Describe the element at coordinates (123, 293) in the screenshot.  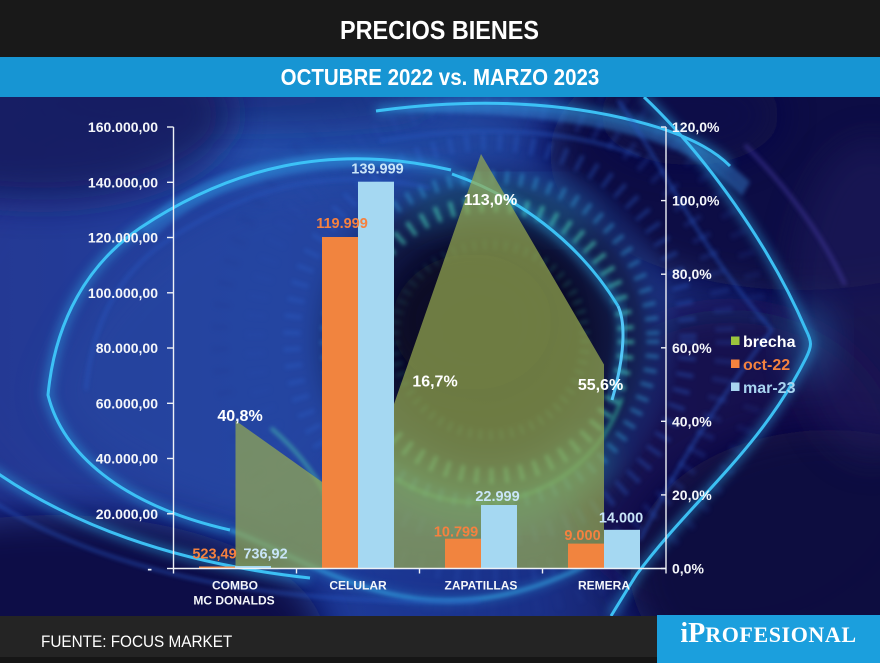
I see `svg-text: 100.000,00` at that location.